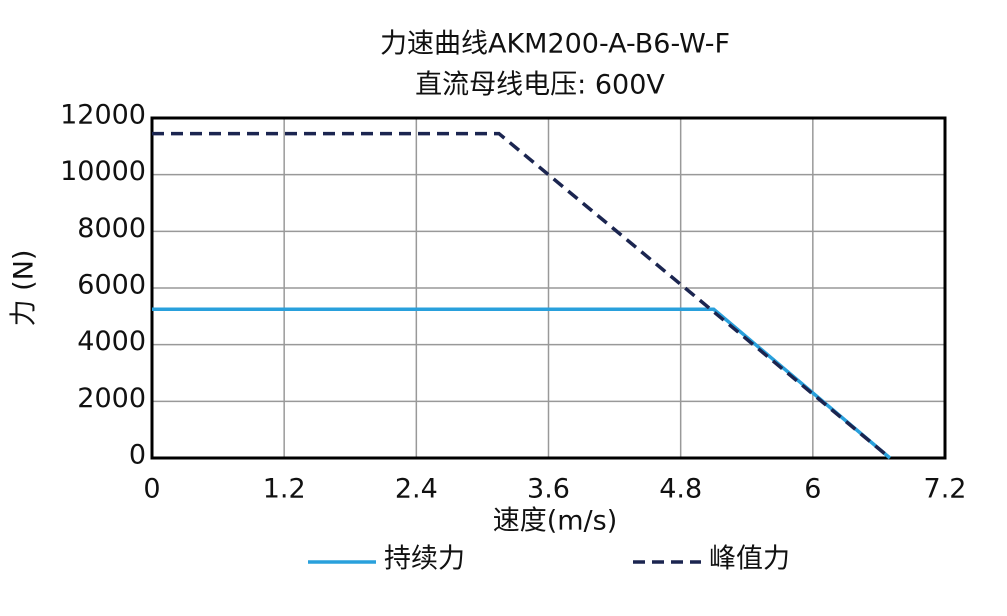  I want to click on x-tick-label: 7.2, so click(945, 489).